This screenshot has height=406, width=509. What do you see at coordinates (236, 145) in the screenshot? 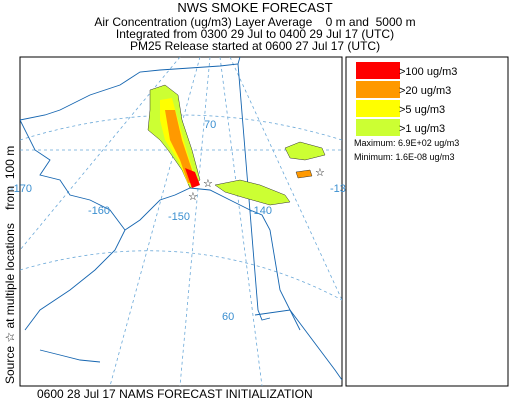
I see `smoke-plume` at bounding box center [236, 145].